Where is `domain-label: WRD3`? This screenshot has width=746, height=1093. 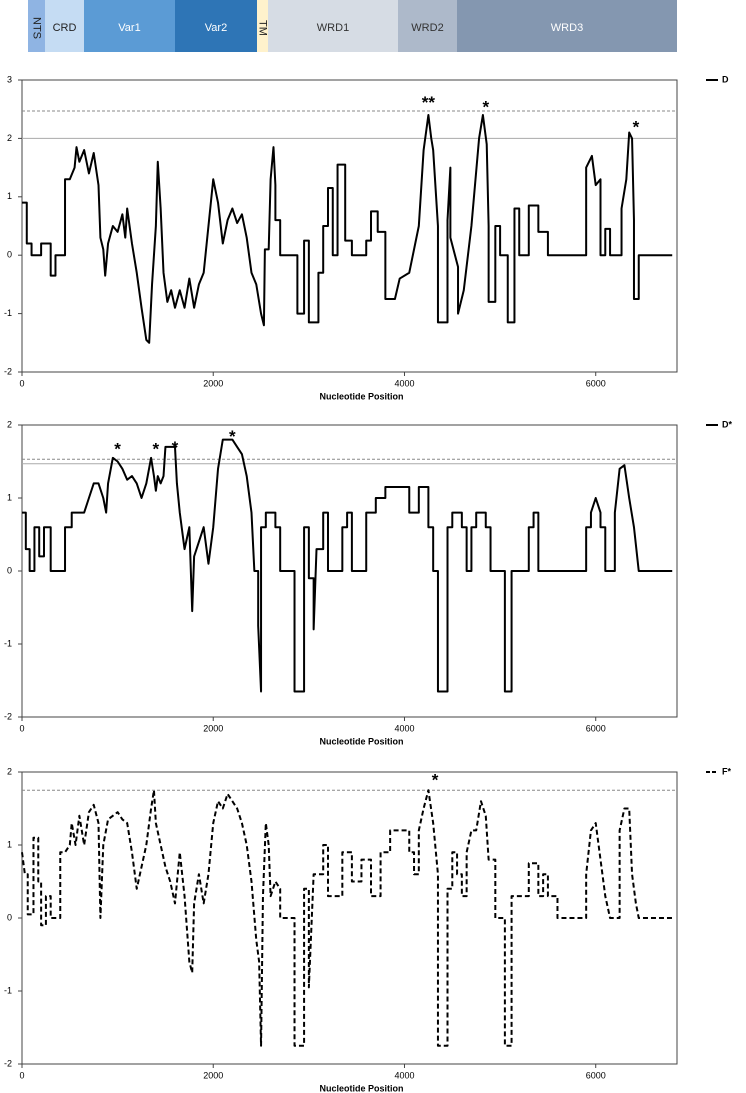
domain-label: WRD3 is located at coordinates (567, 28).